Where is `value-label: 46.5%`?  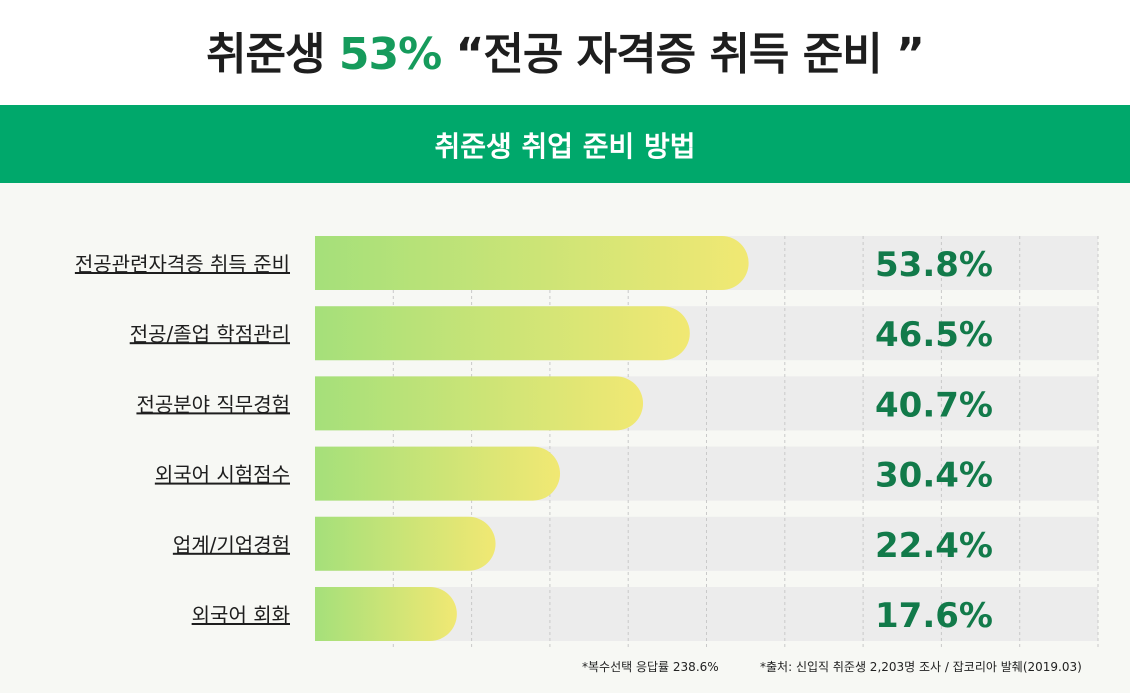
value-label: 46.5% is located at coordinates (934, 335).